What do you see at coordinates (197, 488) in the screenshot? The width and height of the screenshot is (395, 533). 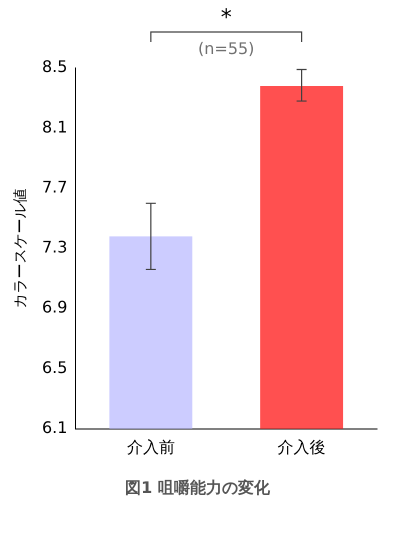 I see `text: 図1 咀嚼能力の変化` at bounding box center [197, 488].